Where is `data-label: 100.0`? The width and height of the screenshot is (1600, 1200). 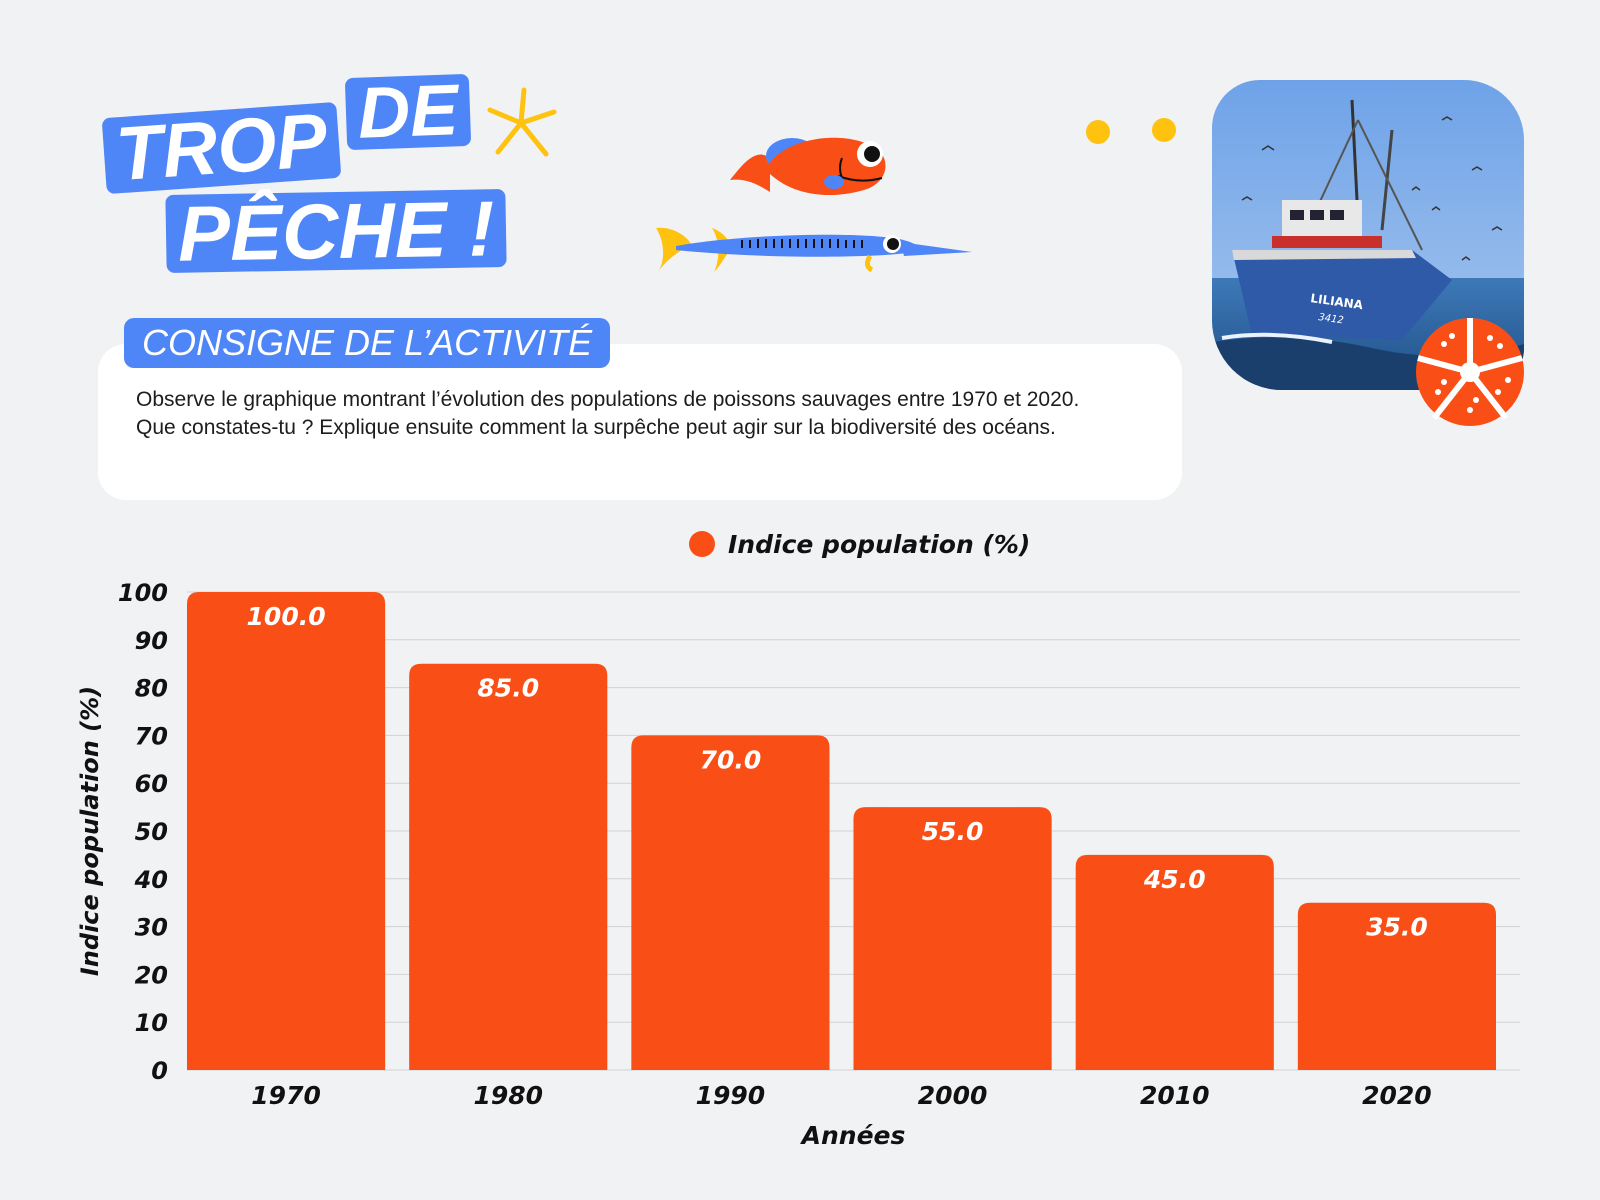 data-label: 100.0 is located at coordinates (286, 616).